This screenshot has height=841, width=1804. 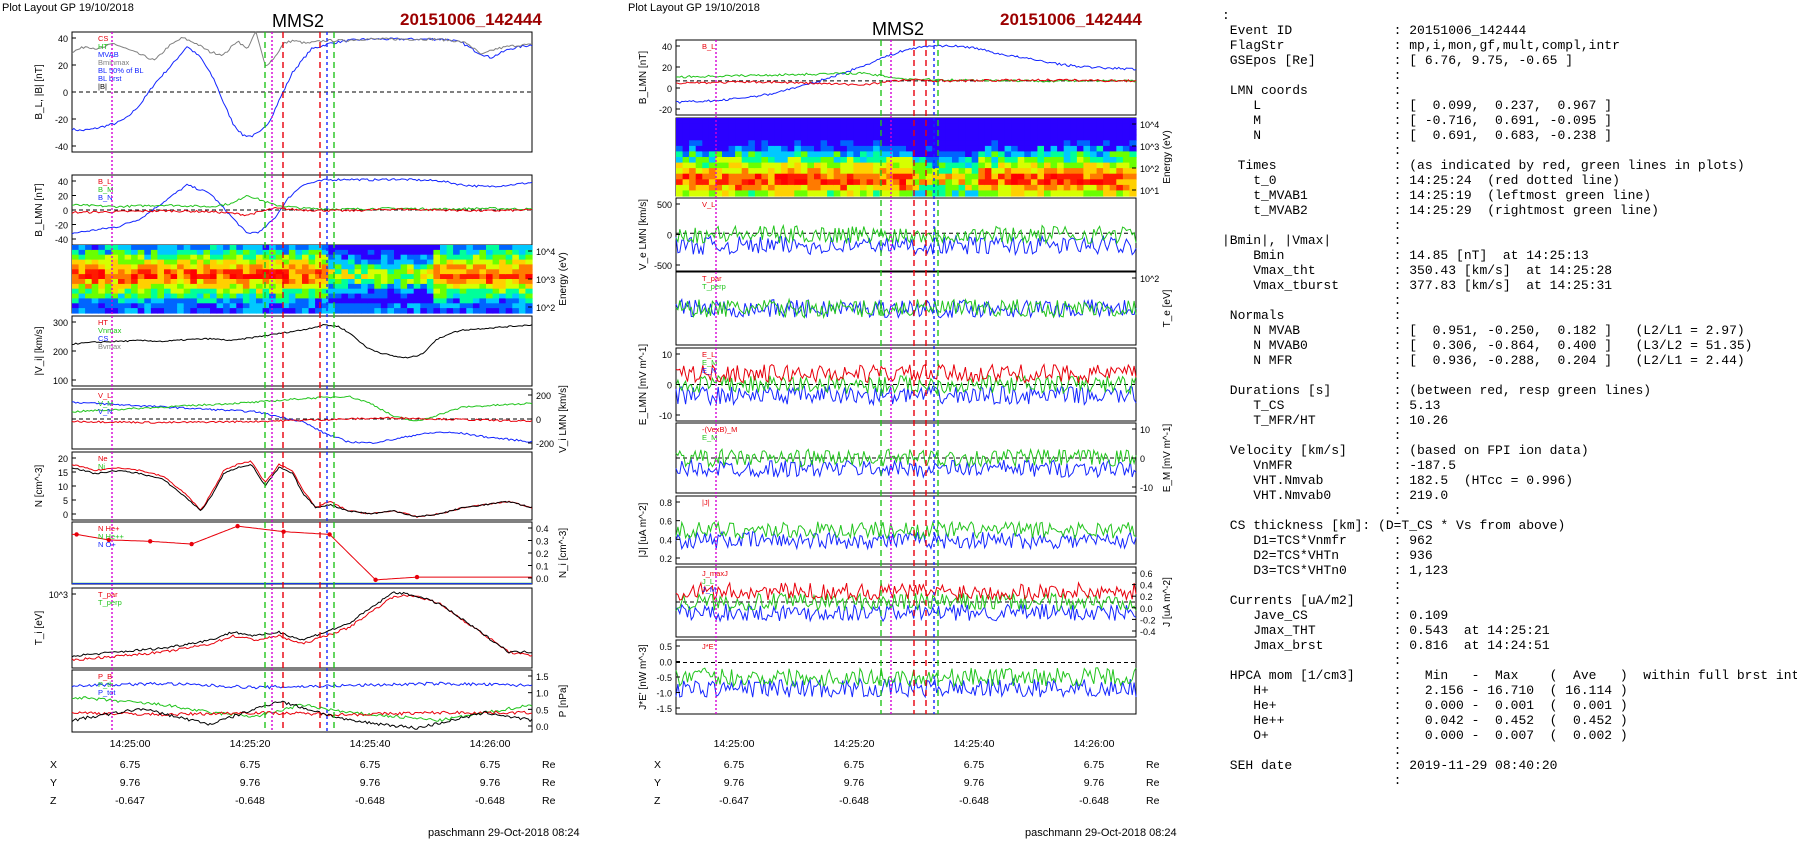 I want to click on mid-time-axis: 14:25:00 14:25:20 14:25:40 14:26:00, so click(x=914, y=744).